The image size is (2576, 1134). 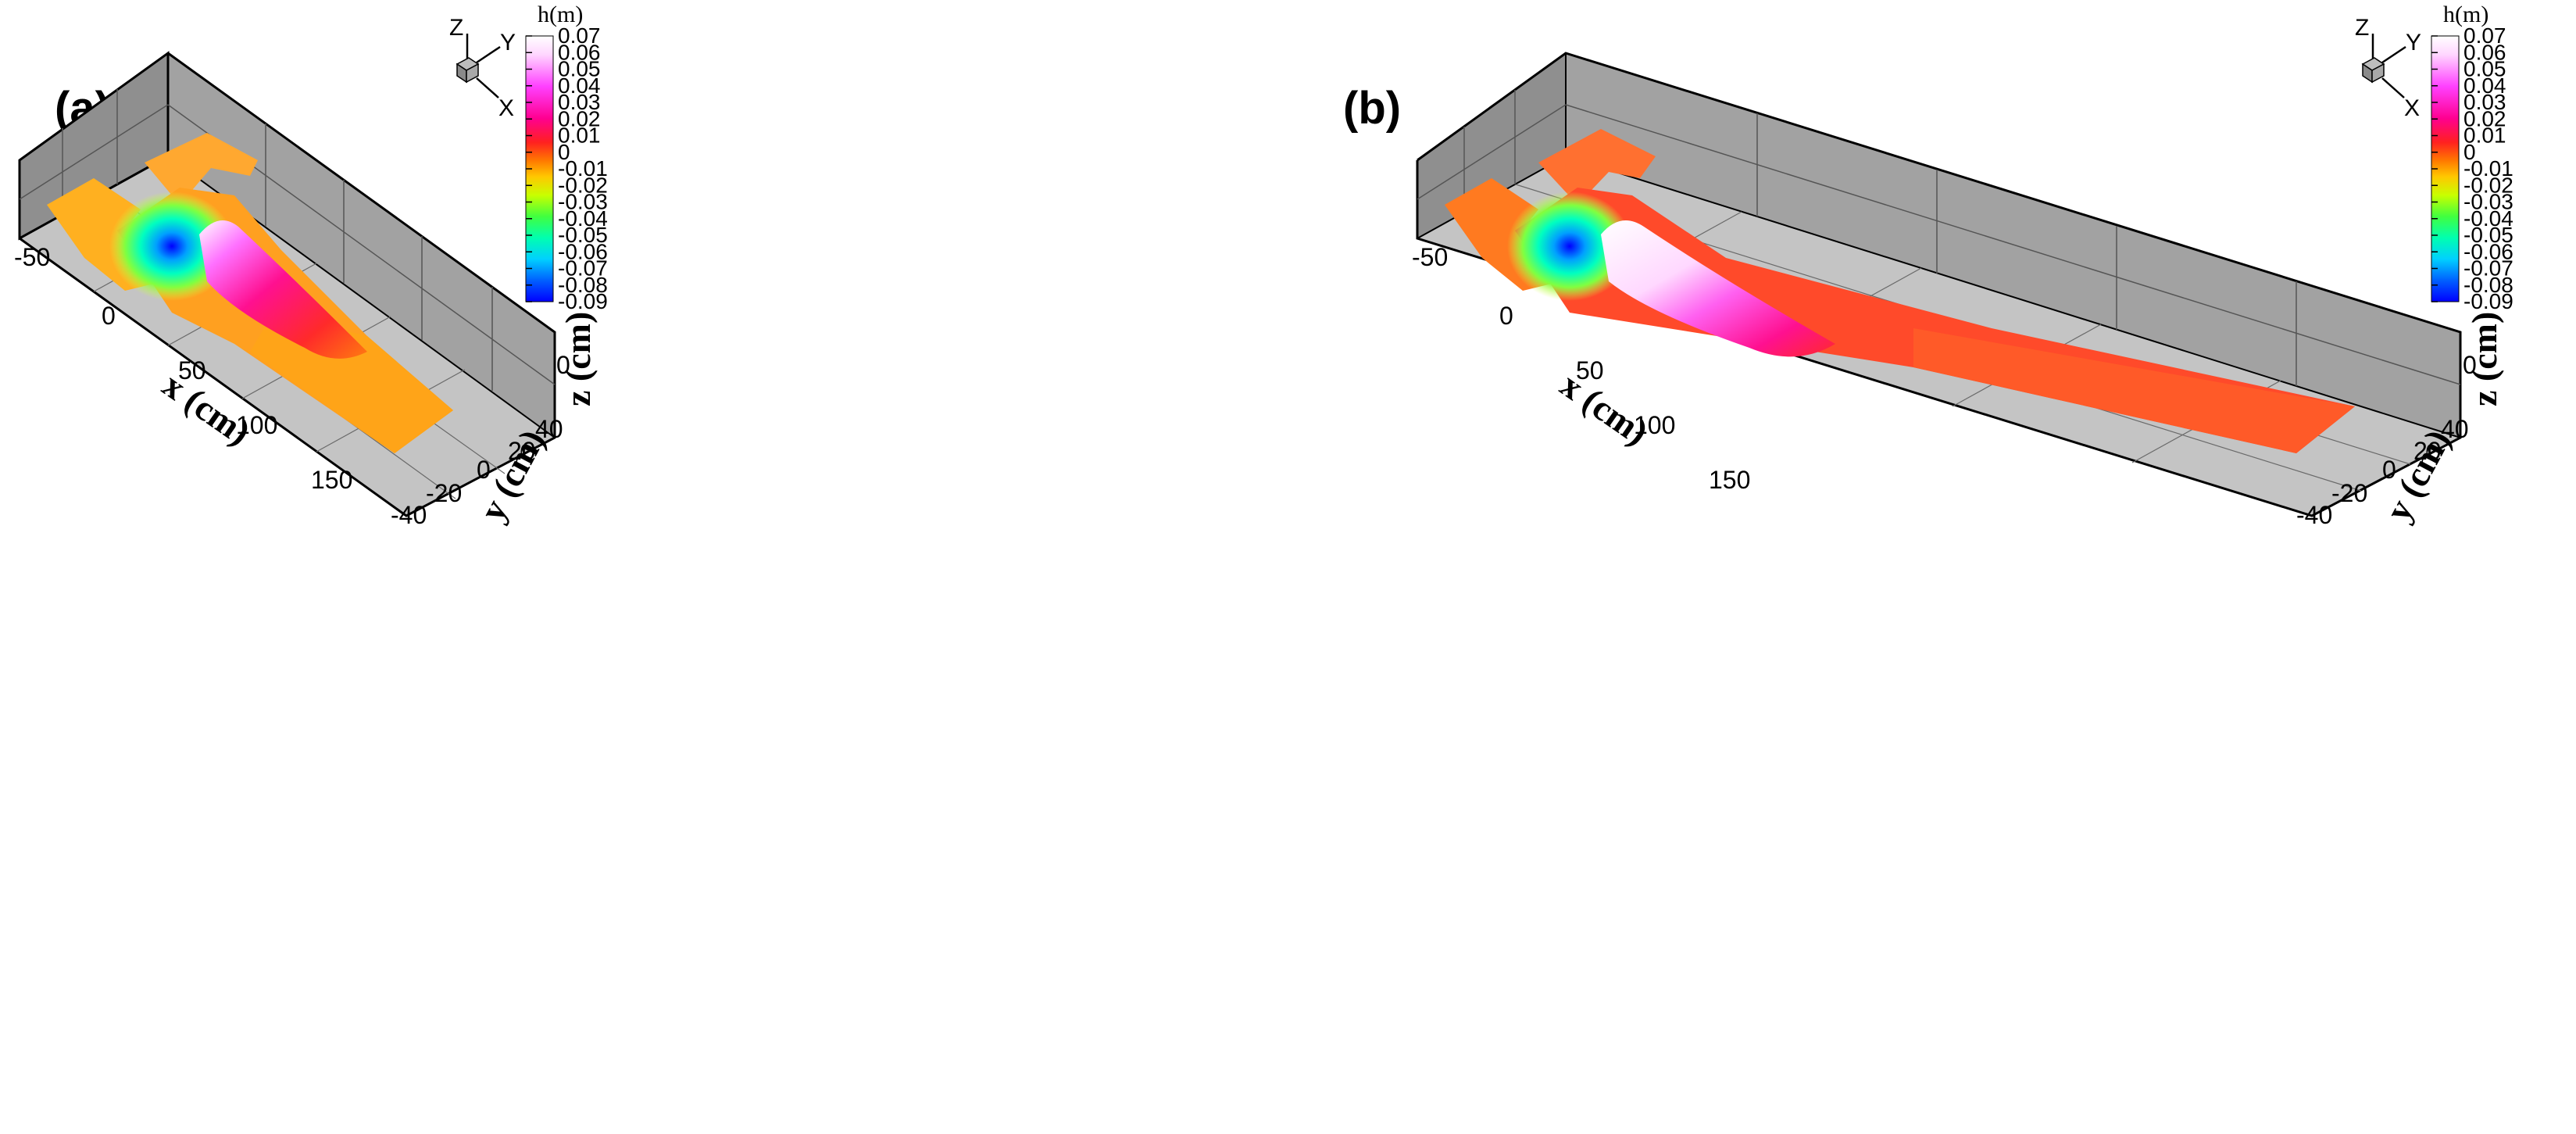 What do you see at coordinates (1373, 109) in the screenshot?
I see `panel-label: (b)` at bounding box center [1373, 109].